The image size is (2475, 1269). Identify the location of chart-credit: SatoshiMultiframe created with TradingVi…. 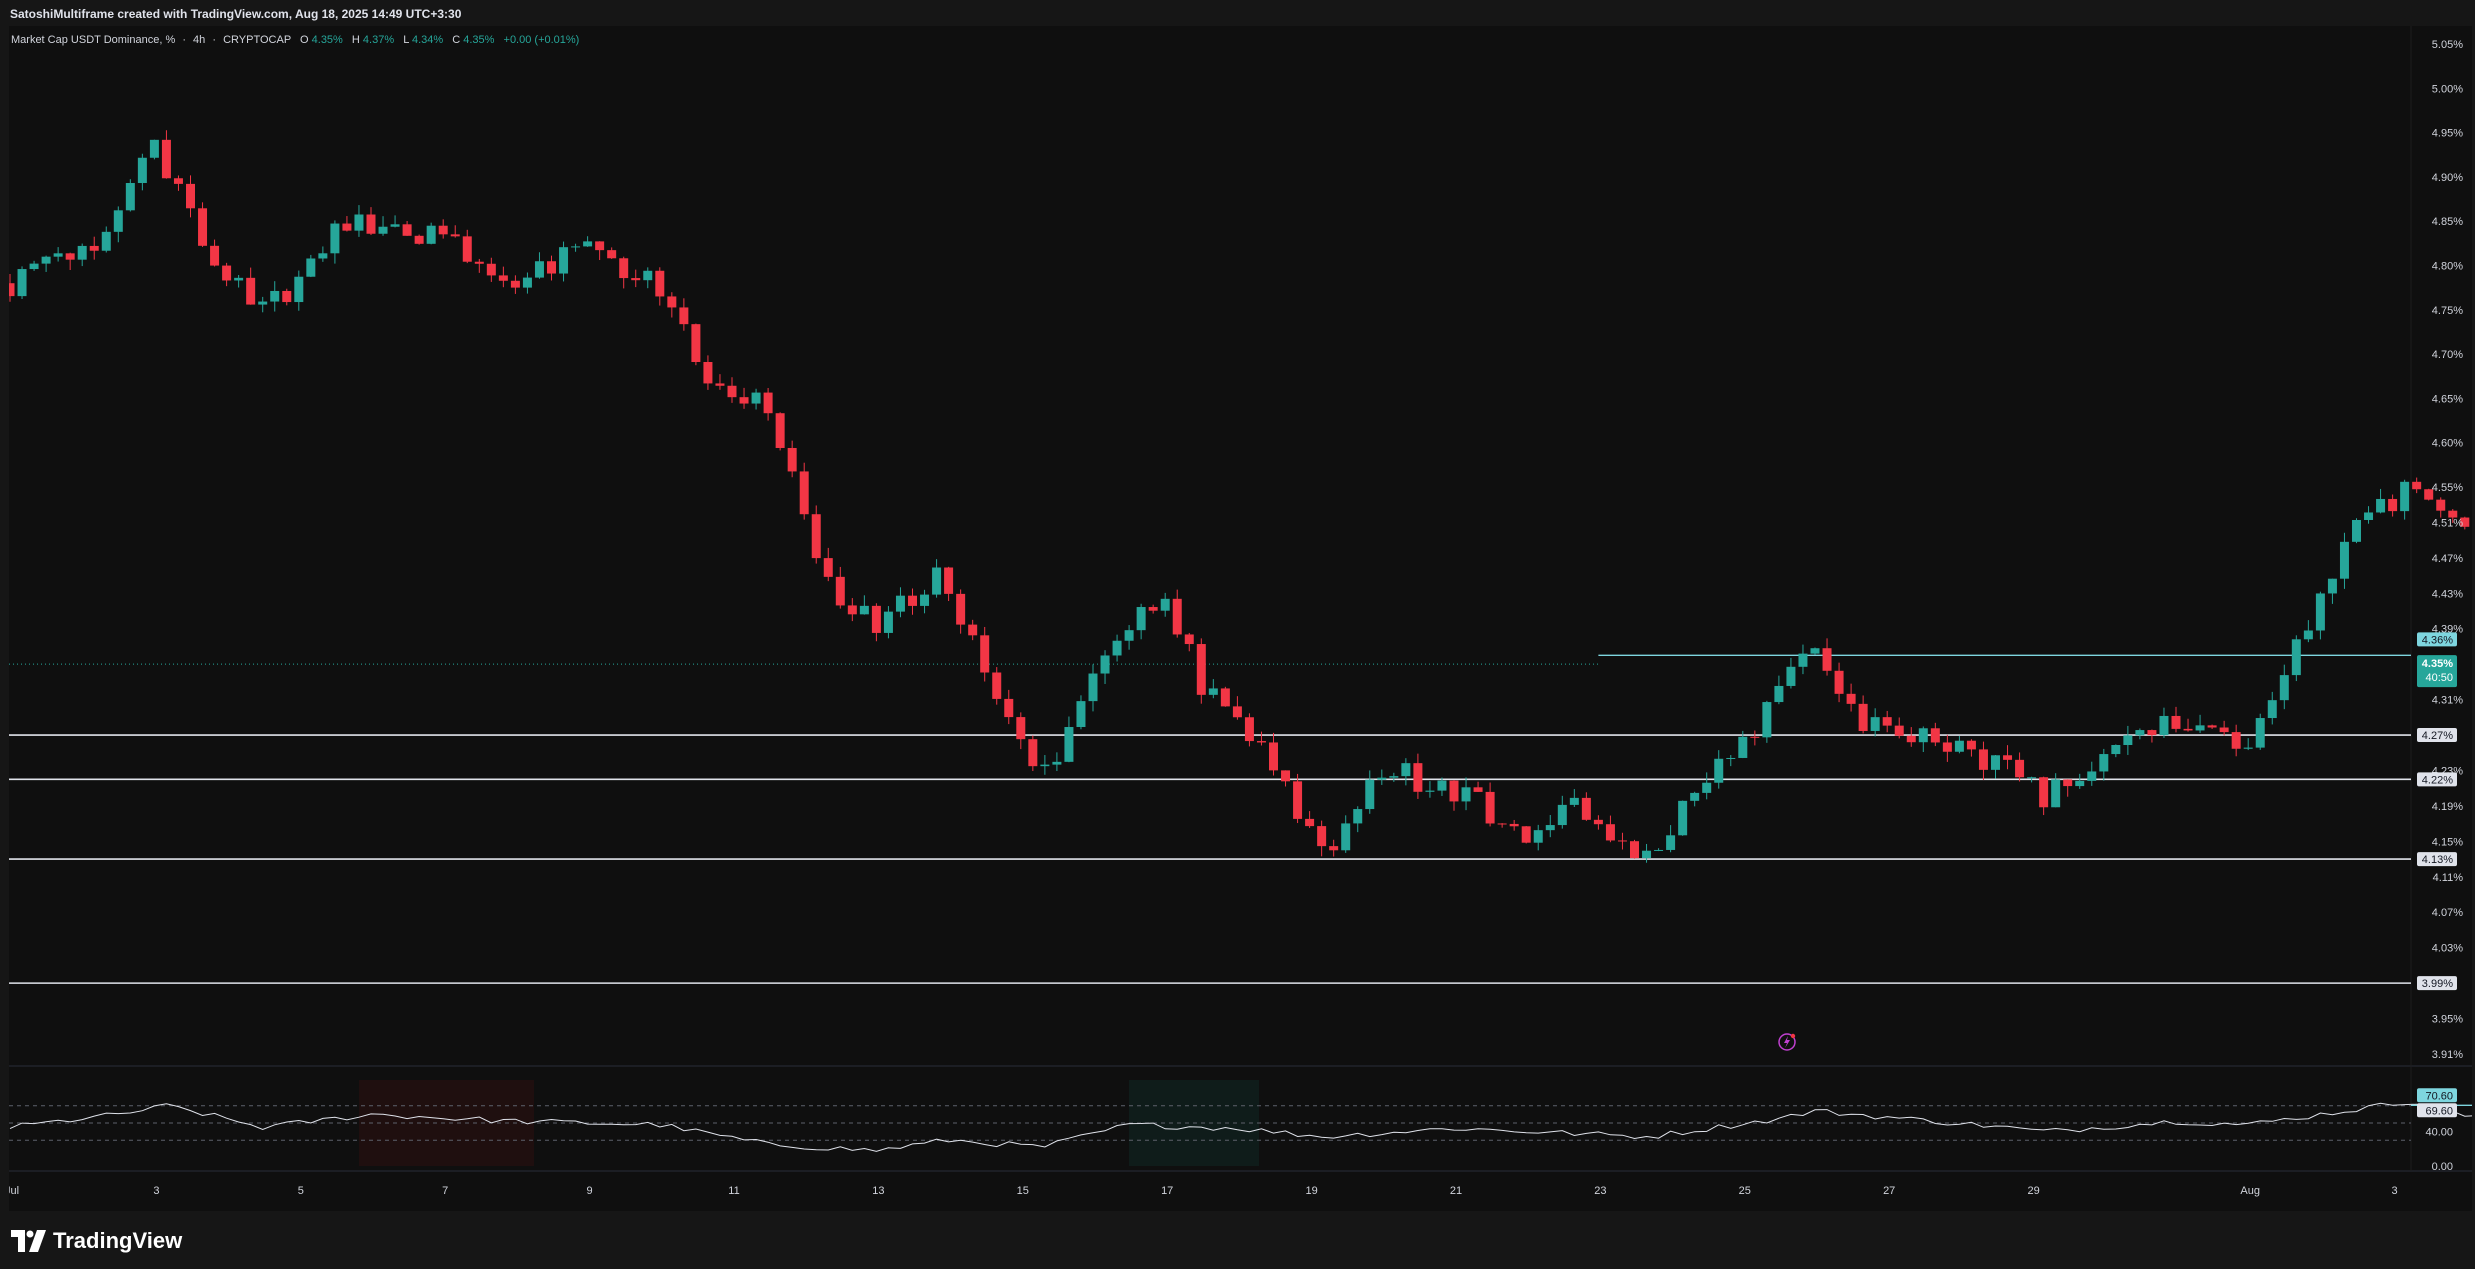
(236, 14).